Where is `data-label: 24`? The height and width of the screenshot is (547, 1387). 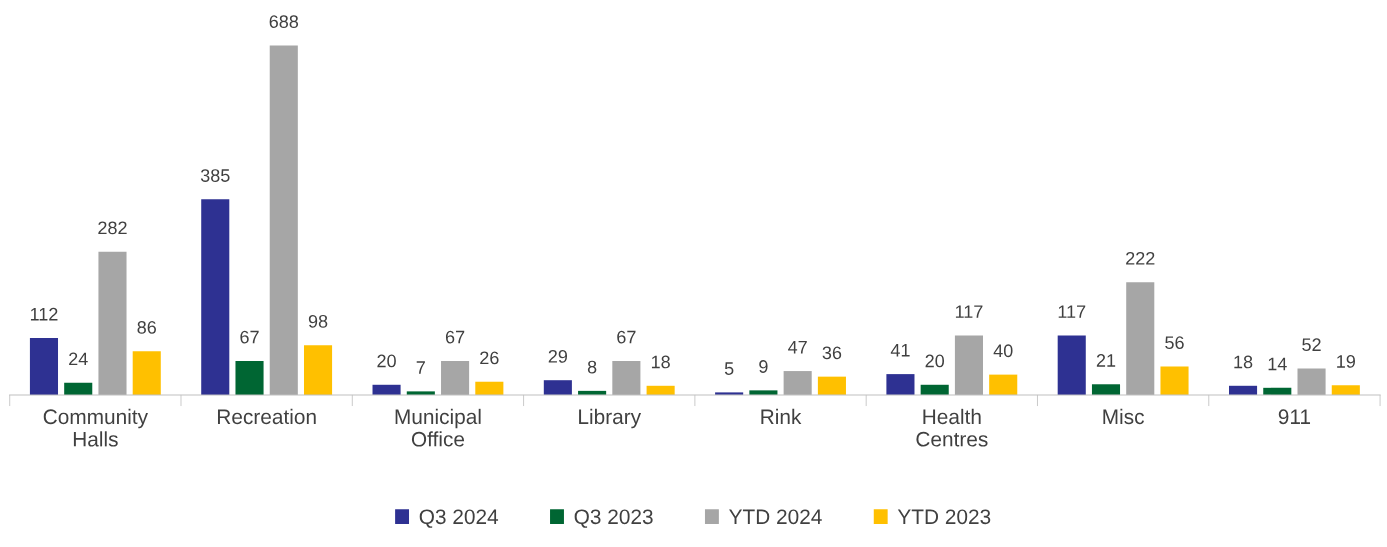 data-label: 24 is located at coordinates (78, 359).